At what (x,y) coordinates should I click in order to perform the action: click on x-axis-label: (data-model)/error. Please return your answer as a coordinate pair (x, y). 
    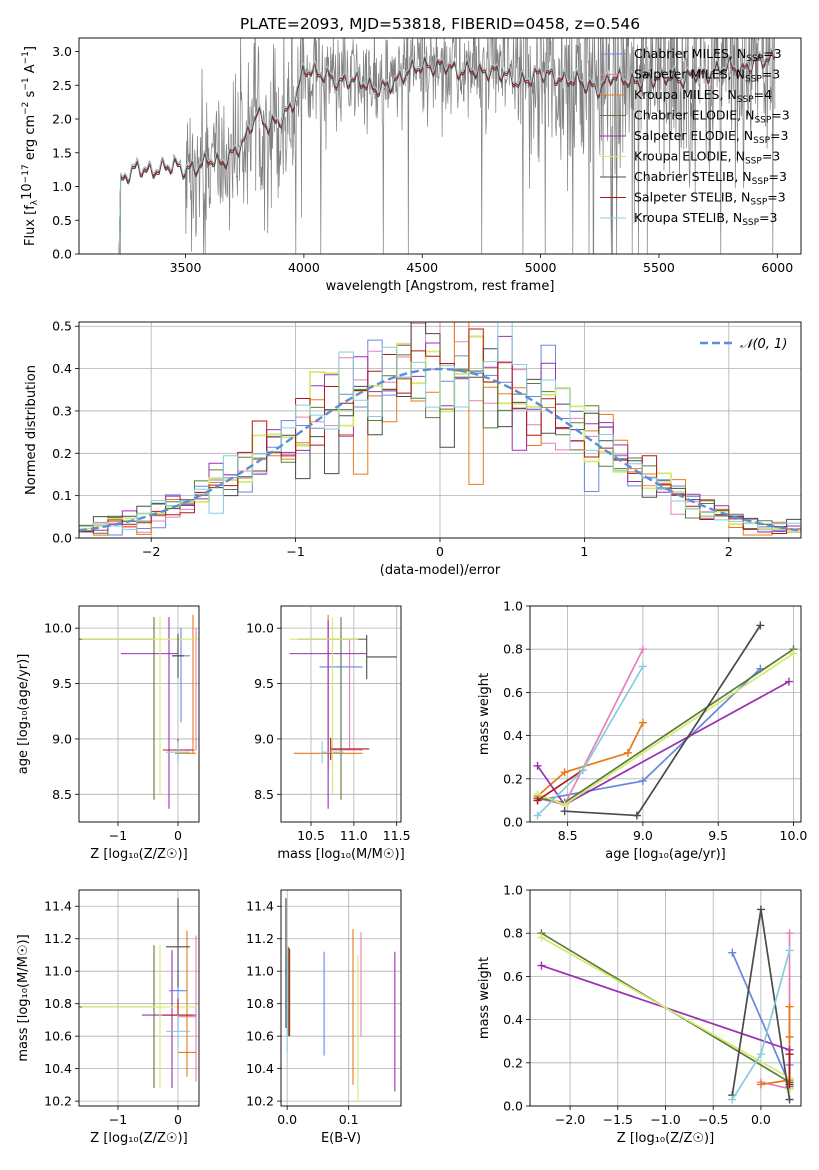
    Looking at the image, I should click on (440, 570).